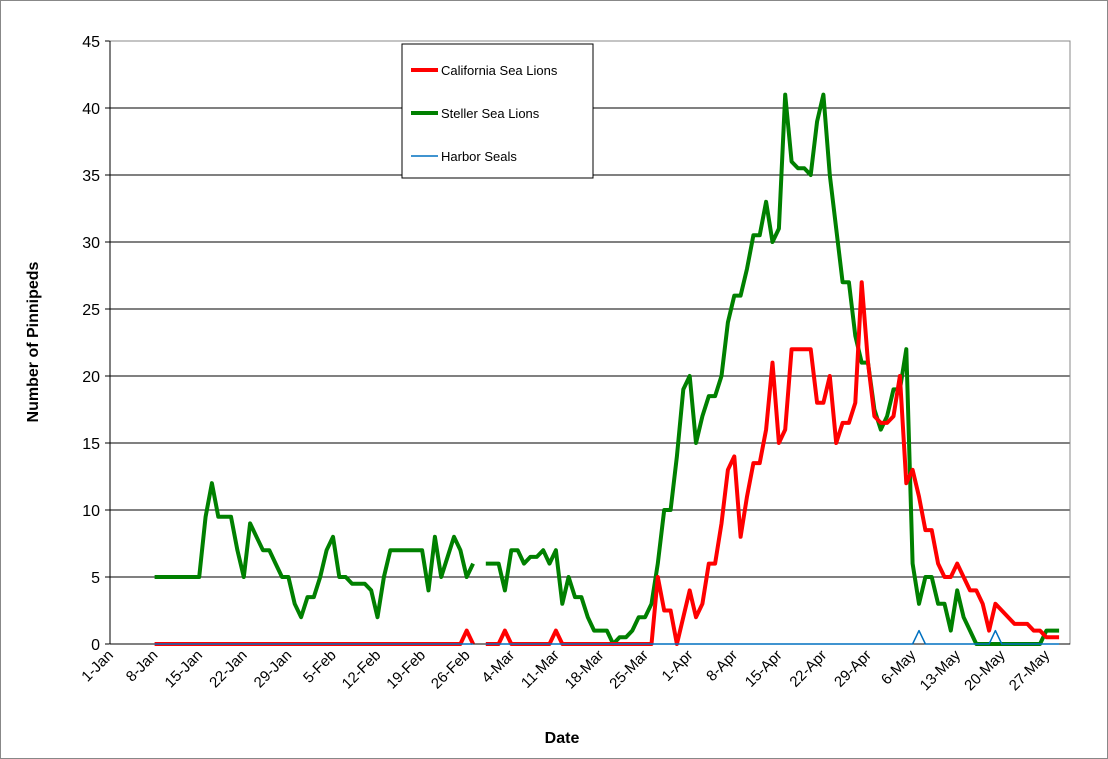 The height and width of the screenshot is (759, 1108). I want to click on y-tick-label: 25, so click(91, 310).